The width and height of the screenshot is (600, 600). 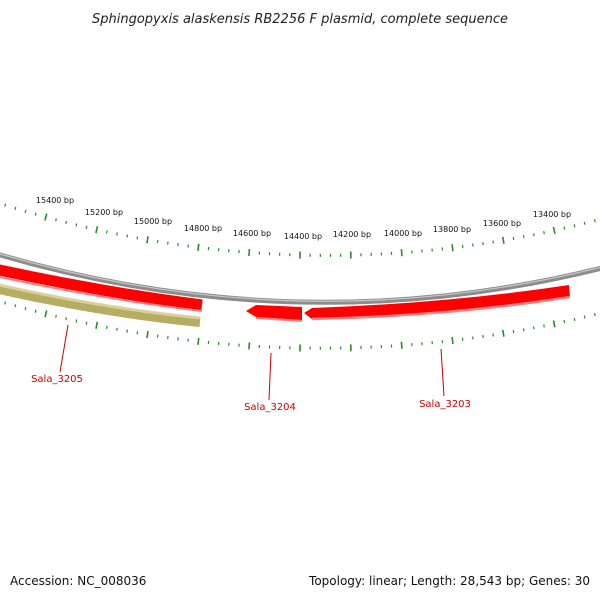 I want to click on gene-arrow-sala-3203-shade, so click(x=441, y=308).